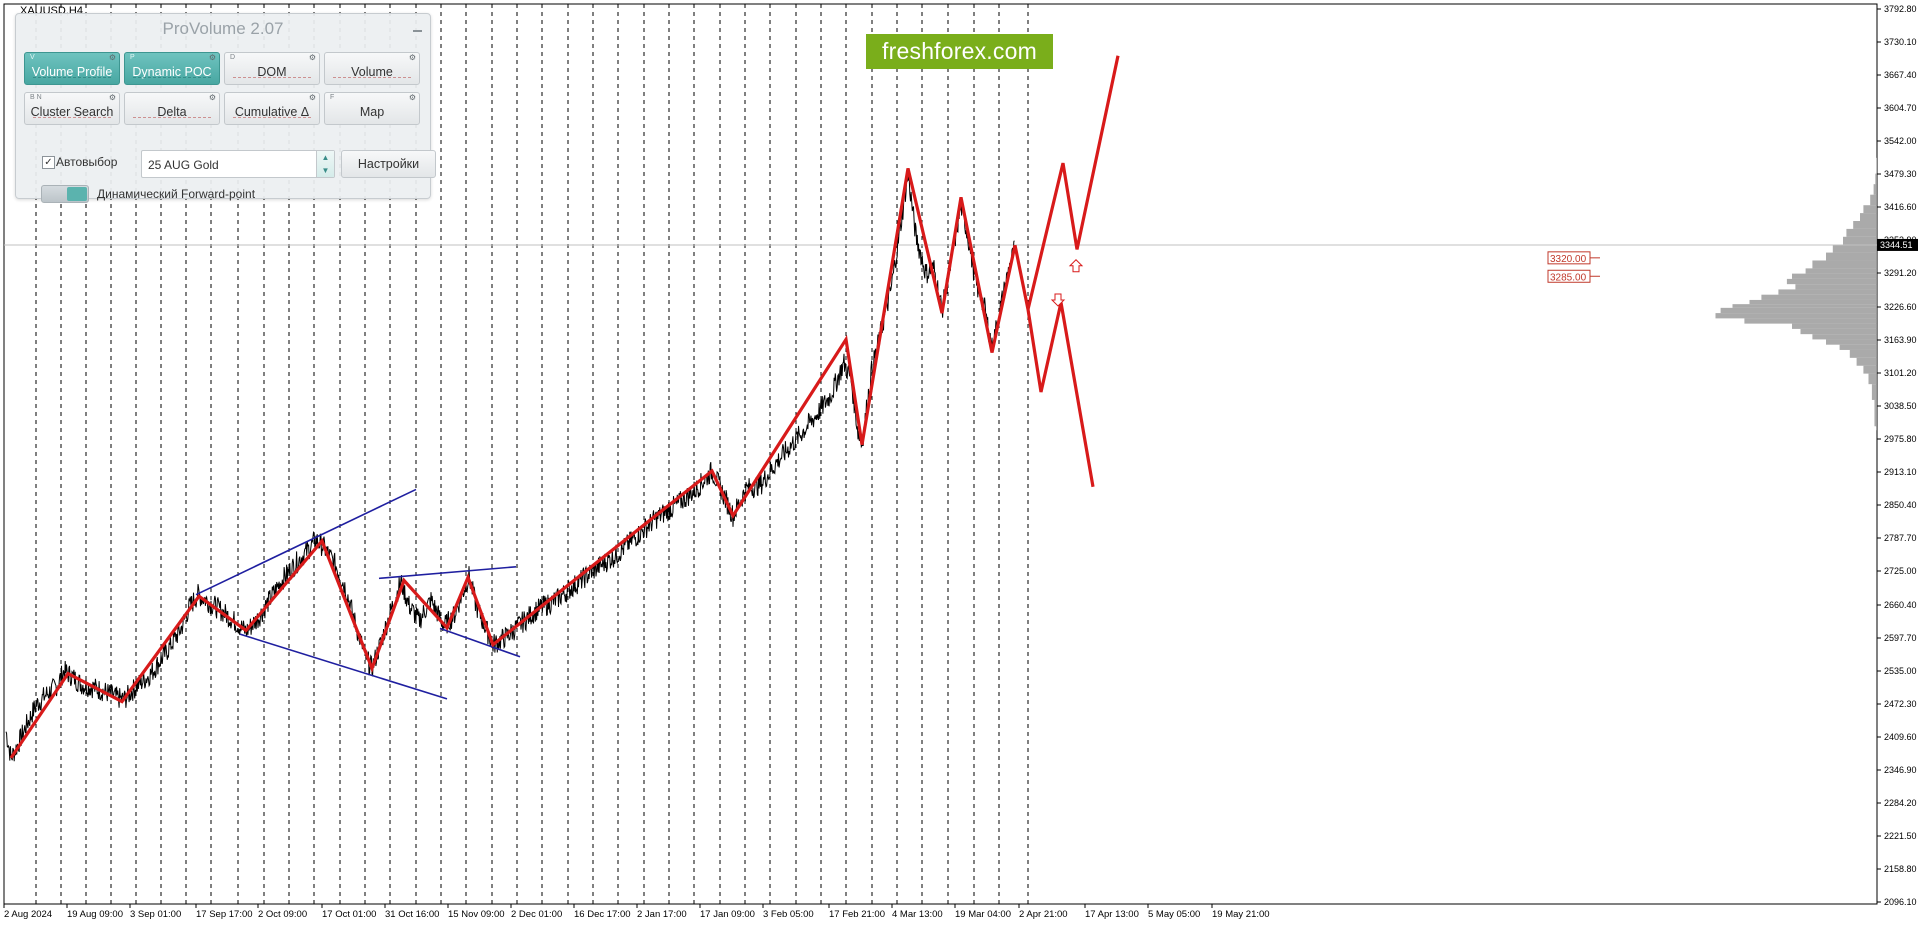  I want to click on watermark-logo: freshforex.com, so click(959, 51).